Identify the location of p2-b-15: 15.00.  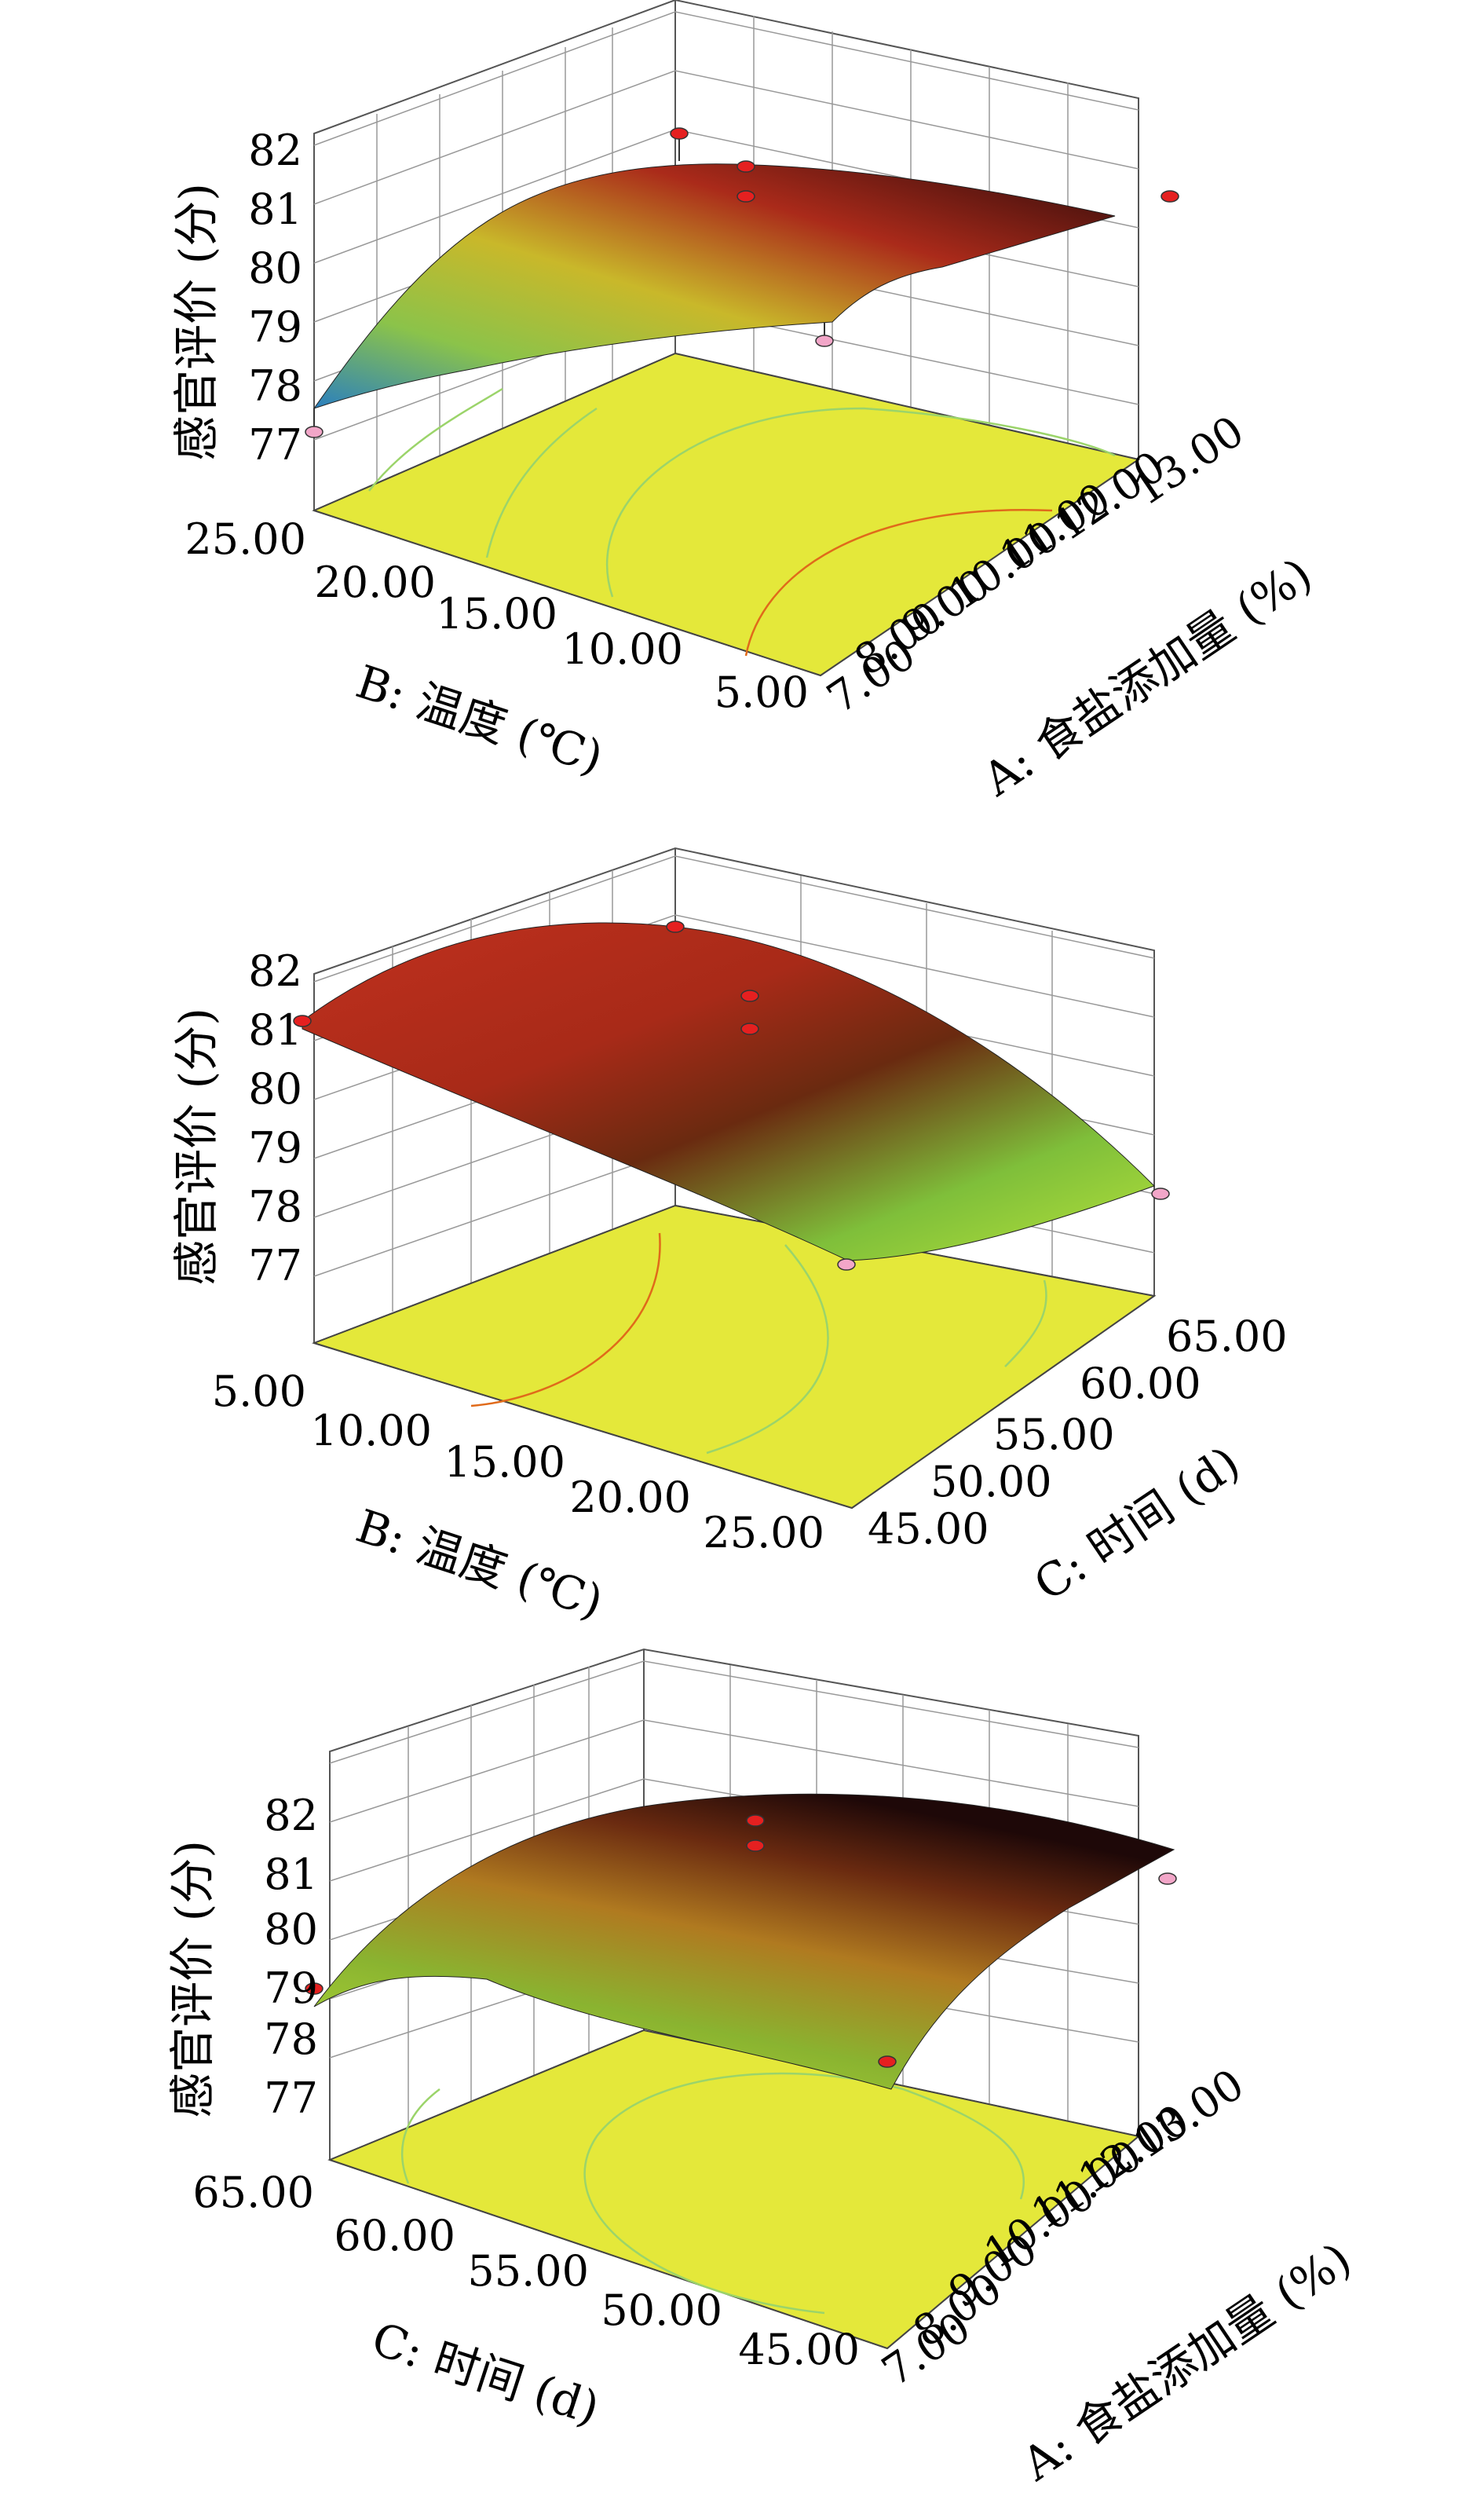
(505, 1462).